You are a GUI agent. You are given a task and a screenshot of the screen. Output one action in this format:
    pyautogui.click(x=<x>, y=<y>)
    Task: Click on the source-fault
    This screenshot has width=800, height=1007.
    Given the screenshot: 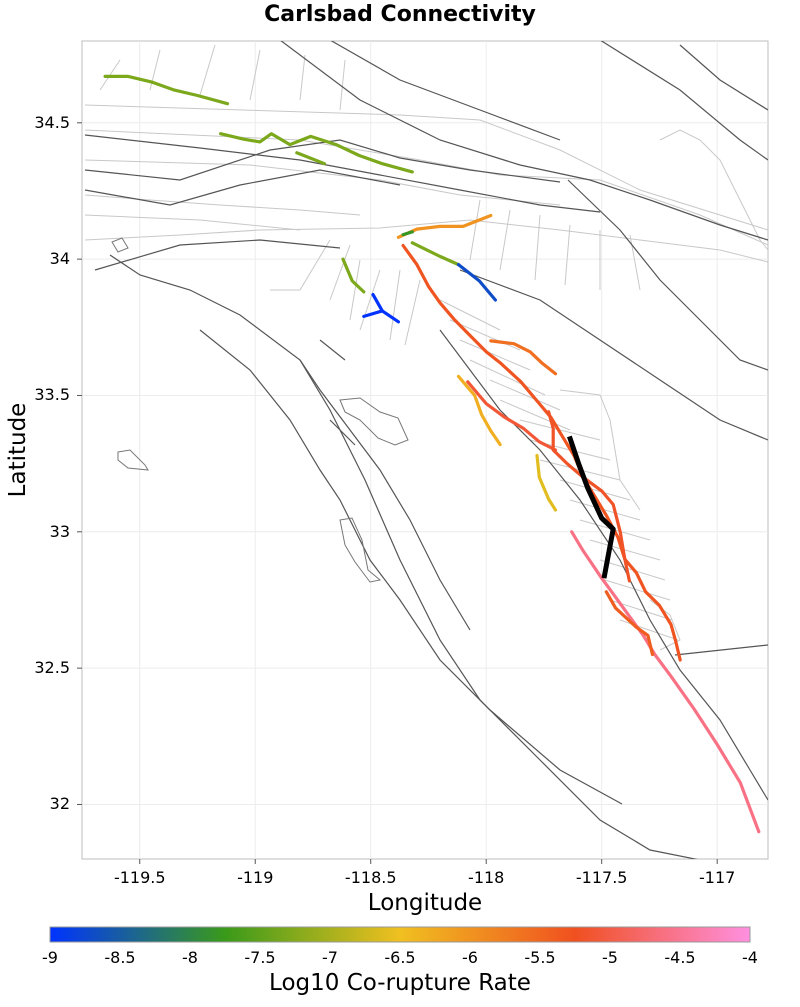 What is the action you would take?
    pyautogui.click(x=591, y=507)
    